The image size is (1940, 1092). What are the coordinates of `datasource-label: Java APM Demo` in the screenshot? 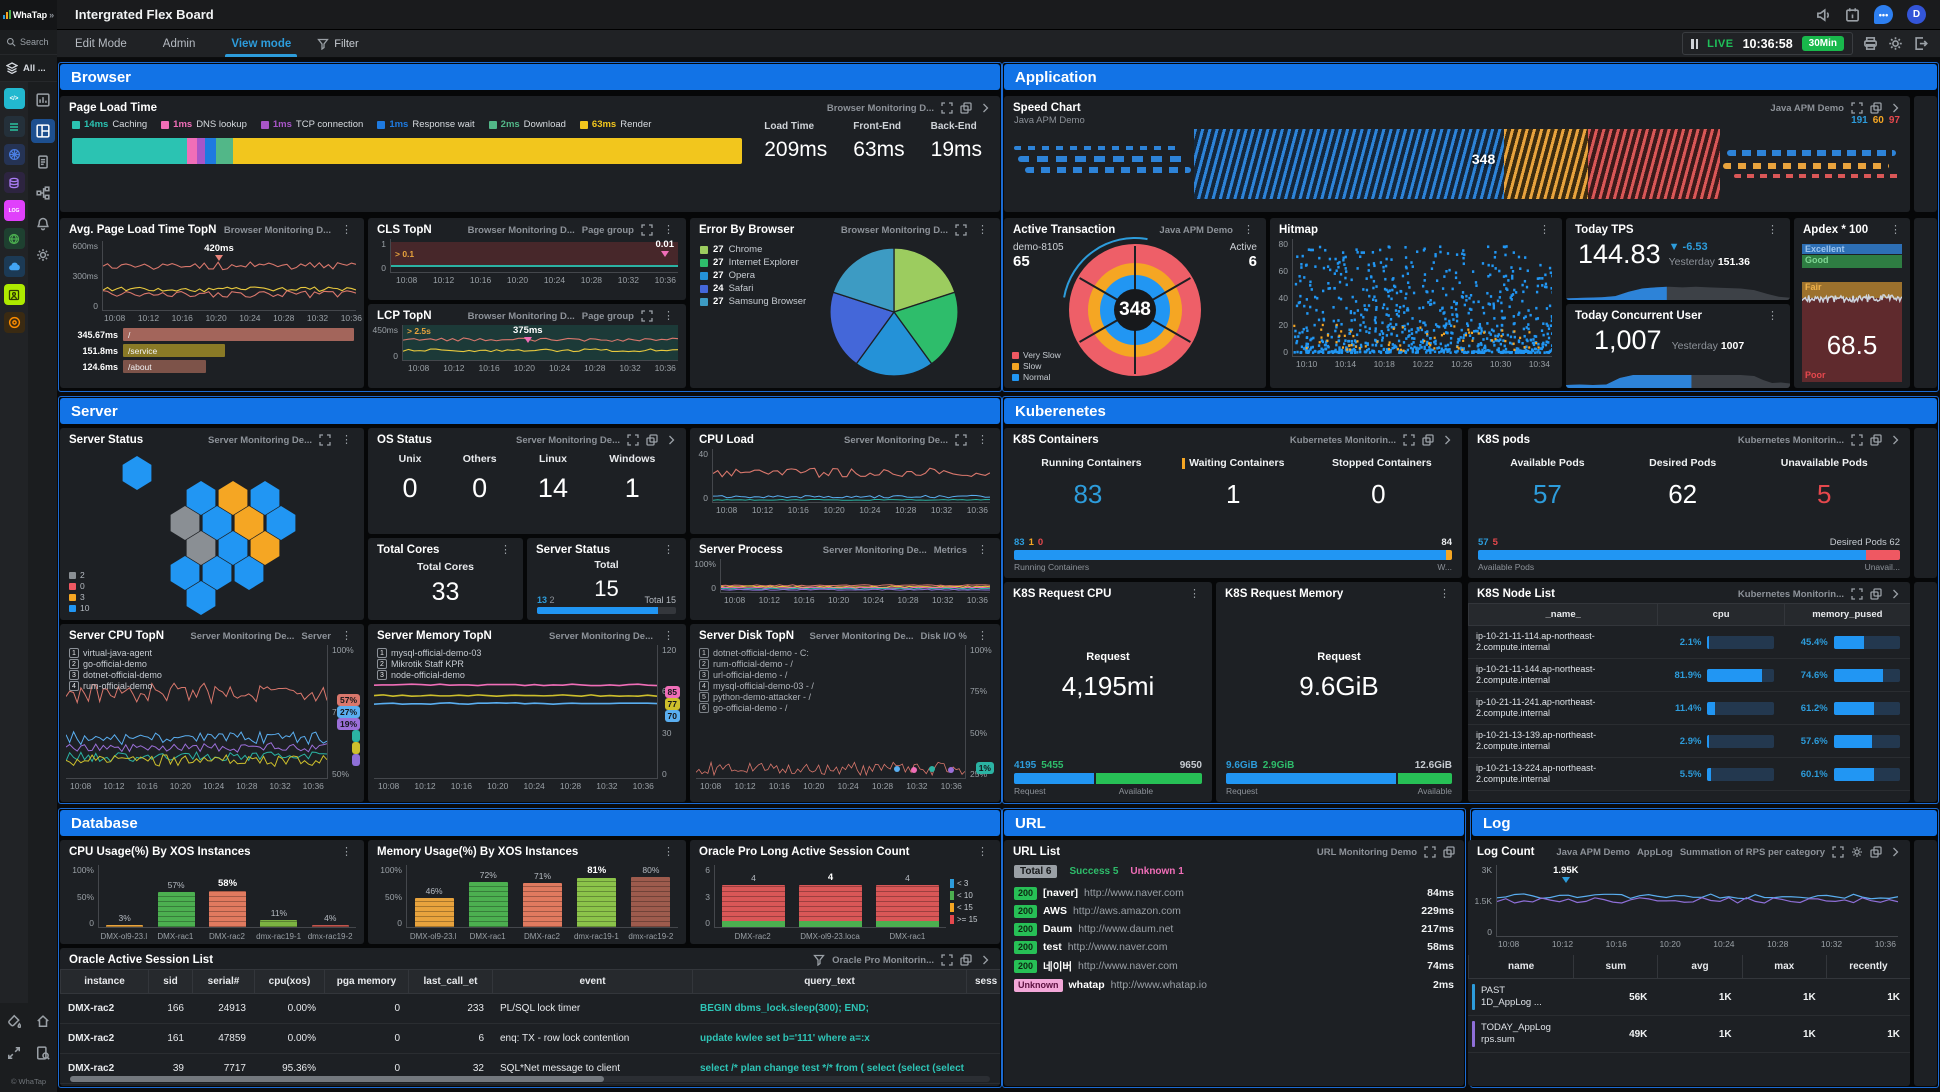 It's located at (1593, 852).